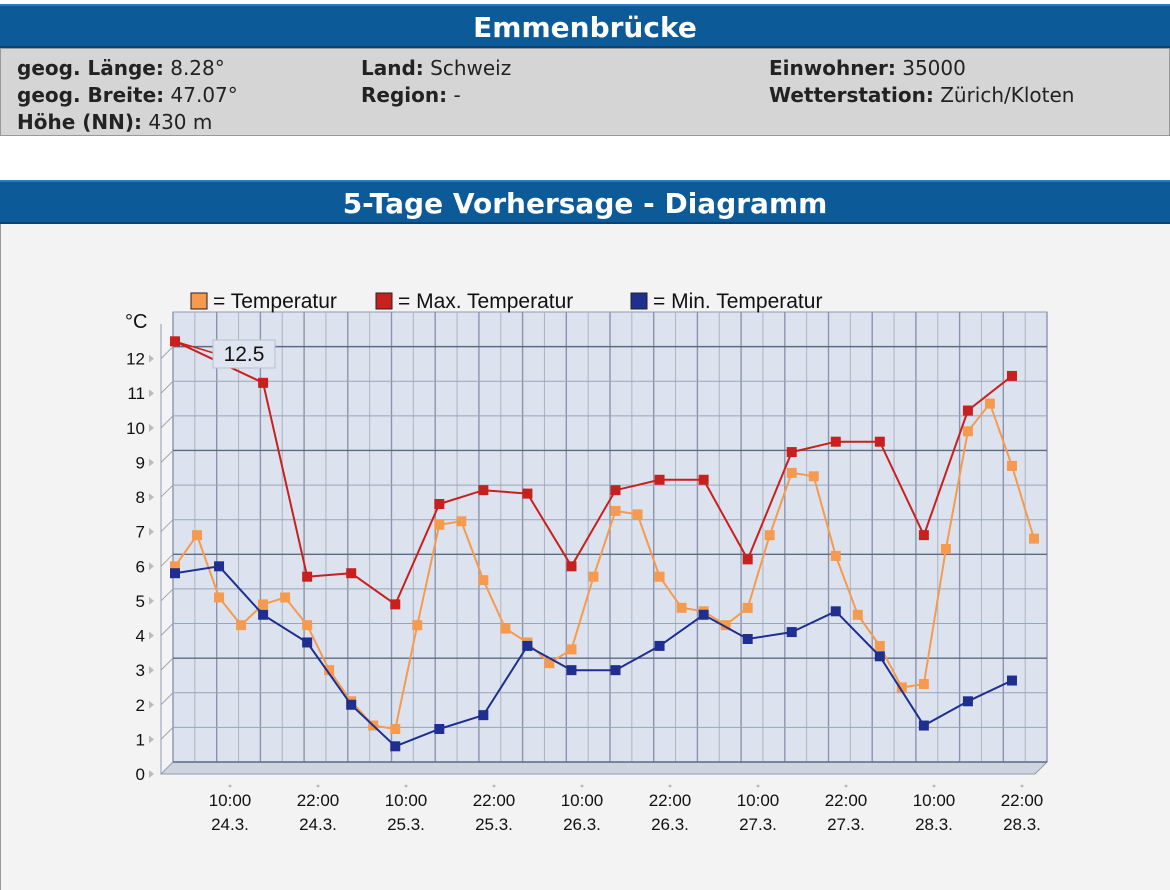 Image resolution: width=1170 pixels, height=890 pixels. Describe the element at coordinates (180, 122) in the screenshot. I see `info-value: 430 m` at that location.